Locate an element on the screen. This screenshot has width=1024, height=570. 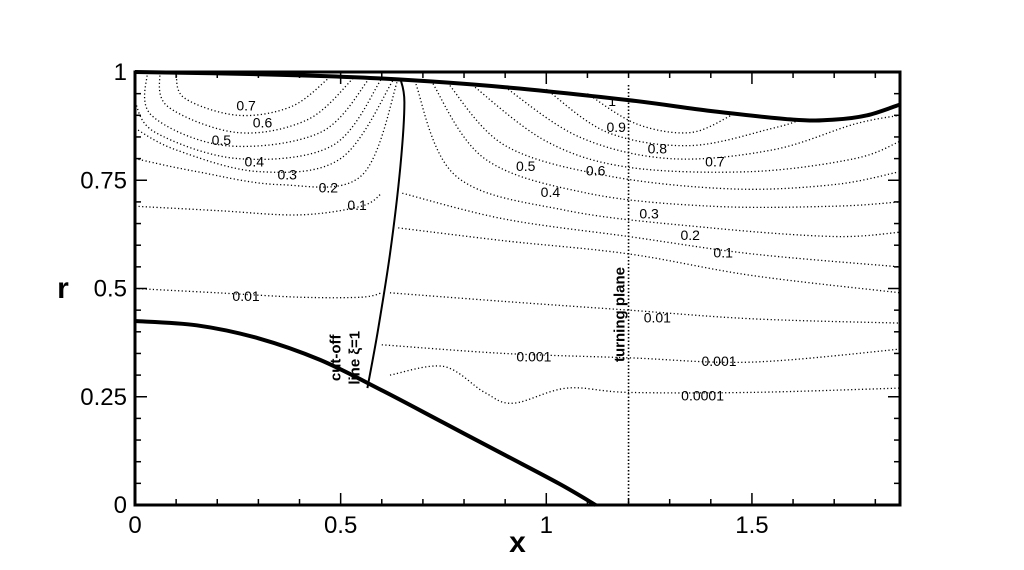
turning-plane-annotation: turning plane is located at coordinates (620, 314).